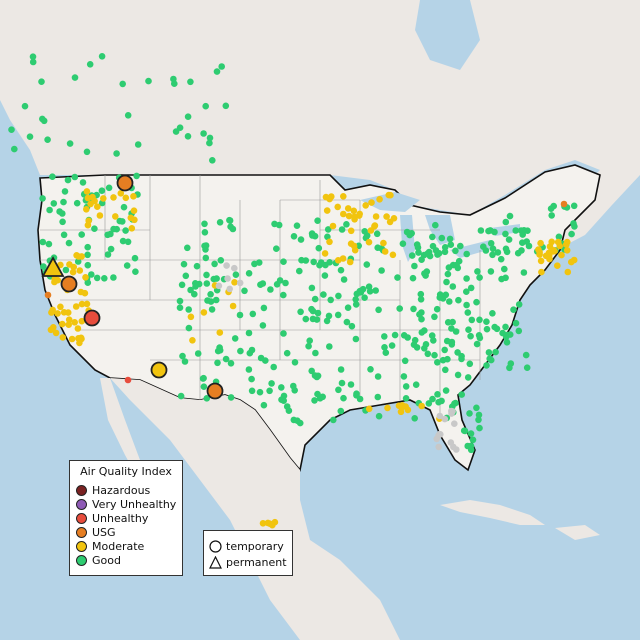  Describe the element at coordinates (255, 546) in the screenshot. I see `legend-label: temporary` at that location.